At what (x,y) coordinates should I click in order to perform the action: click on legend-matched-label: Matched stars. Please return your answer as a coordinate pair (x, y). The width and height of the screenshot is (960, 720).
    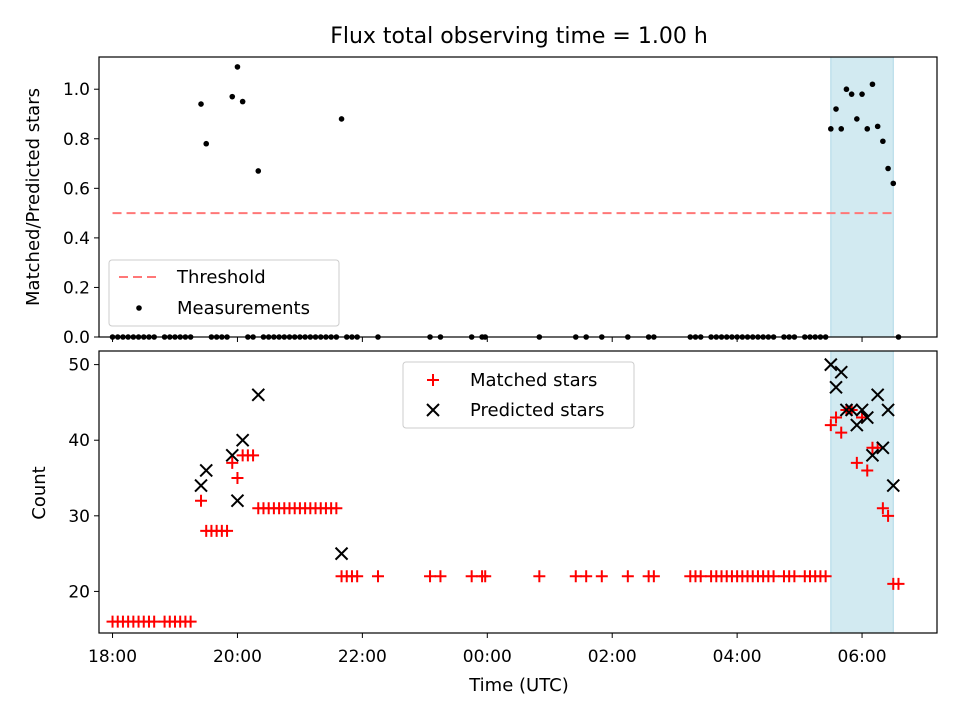
    Looking at the image, I should click on (533, 380).